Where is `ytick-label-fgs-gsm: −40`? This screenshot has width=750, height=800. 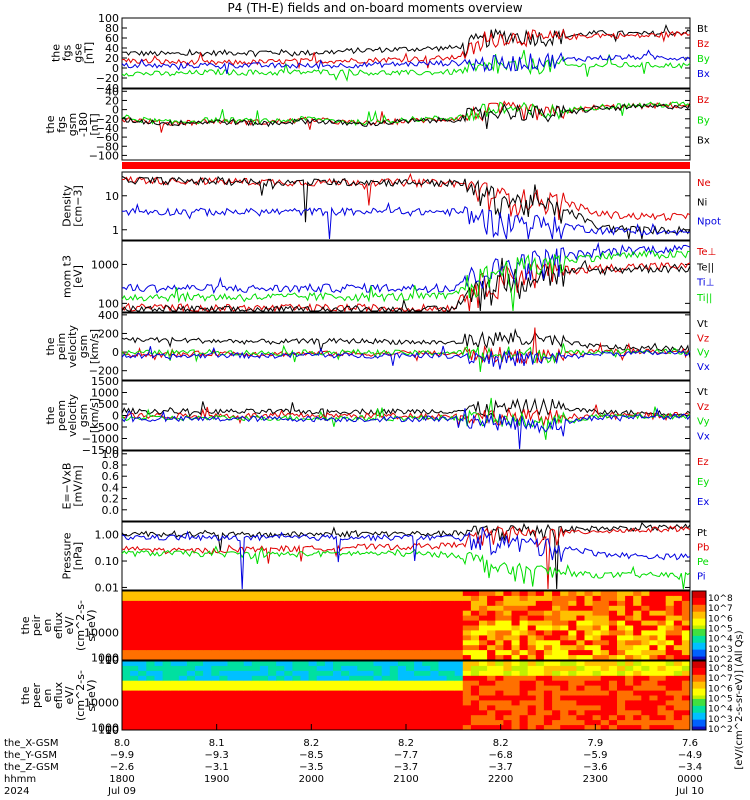
ytick-label-fgs-gsm: −40 is located at coordinates (107, 128).